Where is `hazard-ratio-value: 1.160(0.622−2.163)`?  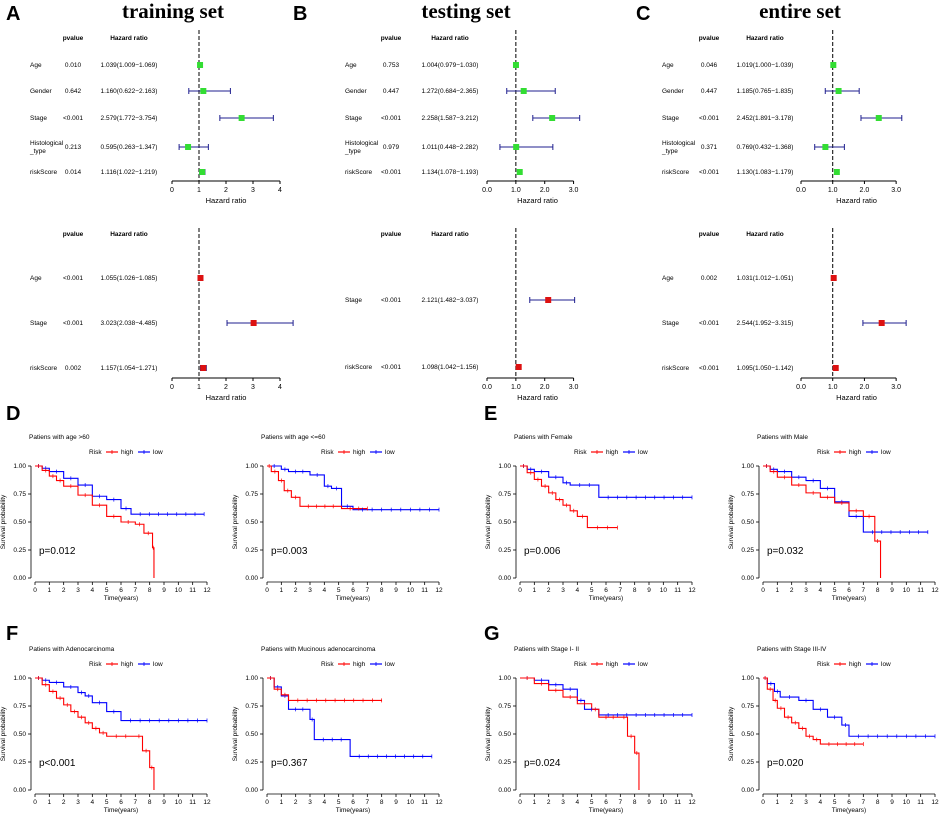 hazard-ratio-value: 1.160(0.622−2.163) is located at coordinates (129, 91).